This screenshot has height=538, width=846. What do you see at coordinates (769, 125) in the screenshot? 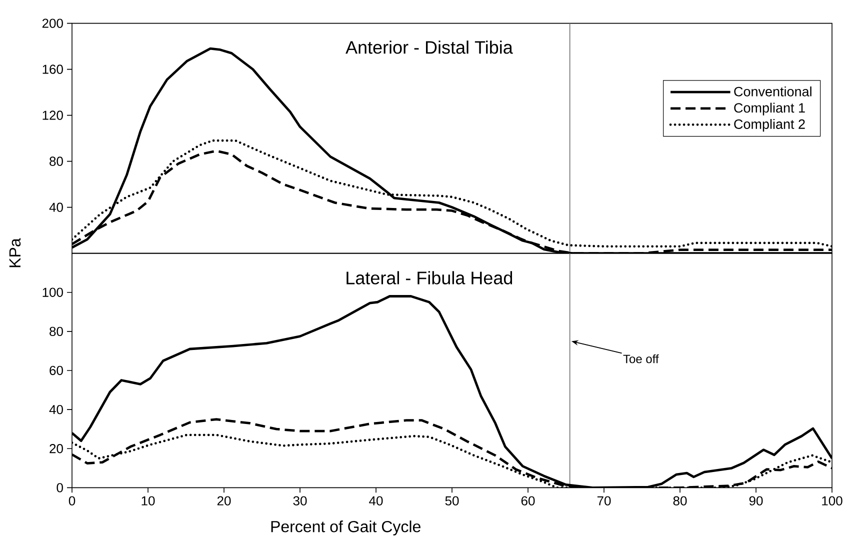
I see `legend-label: Compliant 2` at bounding box center [769, 125].